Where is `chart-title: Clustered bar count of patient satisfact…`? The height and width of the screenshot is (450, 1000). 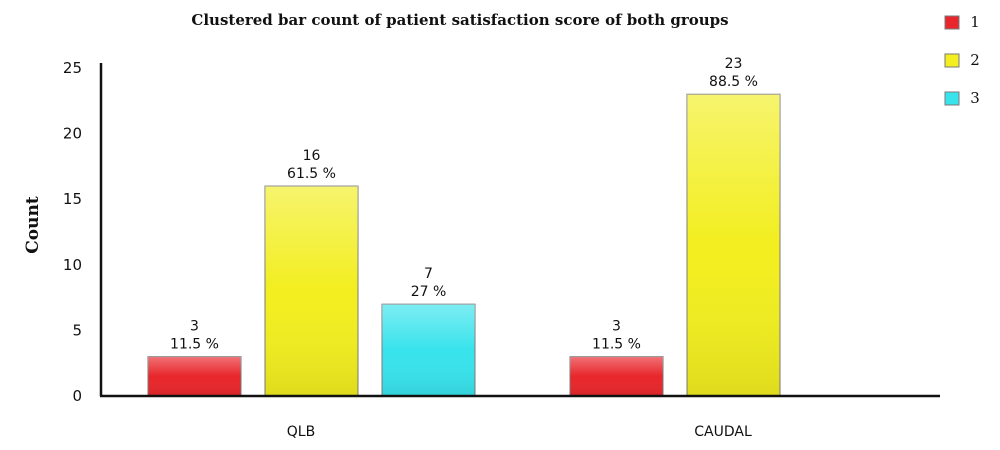
chart-title: Clustered bar count of patient satisfact… is located at coordinates (459, 20).